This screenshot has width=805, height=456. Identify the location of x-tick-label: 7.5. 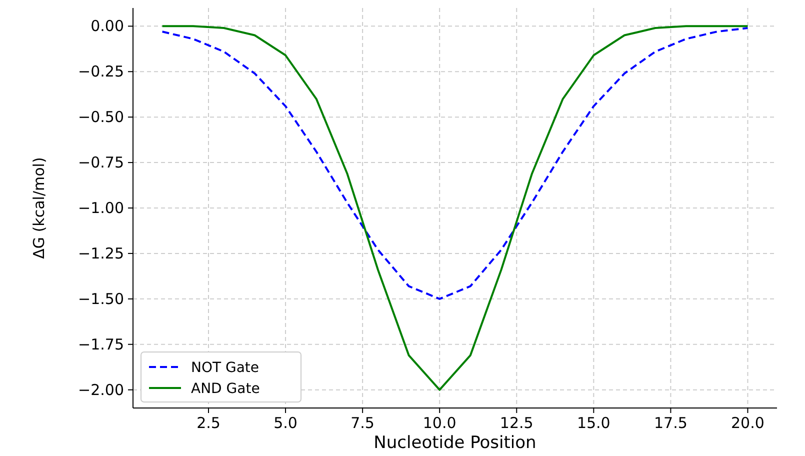
(362, 423).